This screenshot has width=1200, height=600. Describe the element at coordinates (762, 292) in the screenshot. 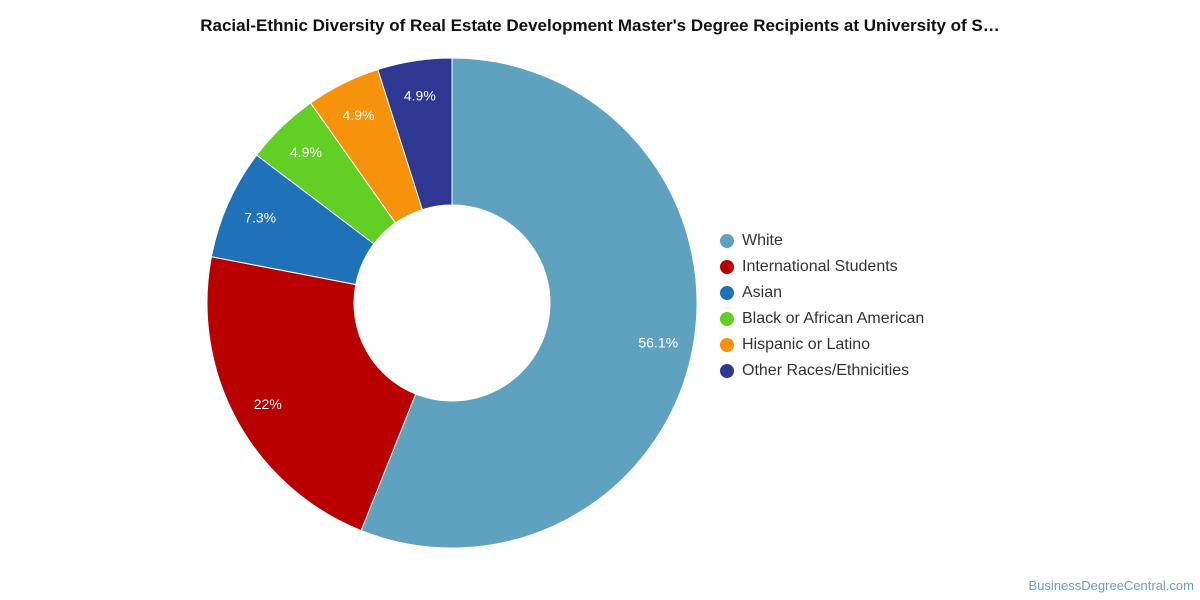

I see `legend-label: Asian` at that location.